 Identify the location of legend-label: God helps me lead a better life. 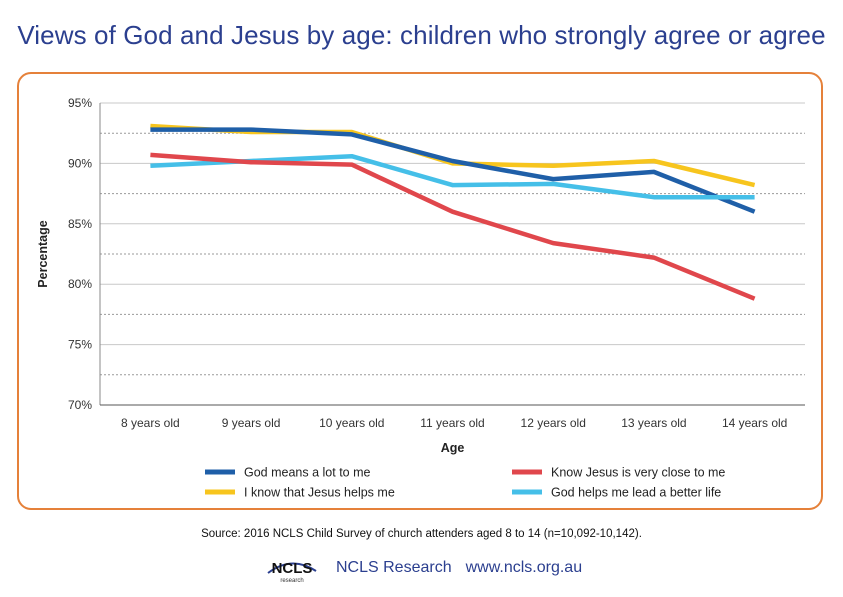
(636, 493).